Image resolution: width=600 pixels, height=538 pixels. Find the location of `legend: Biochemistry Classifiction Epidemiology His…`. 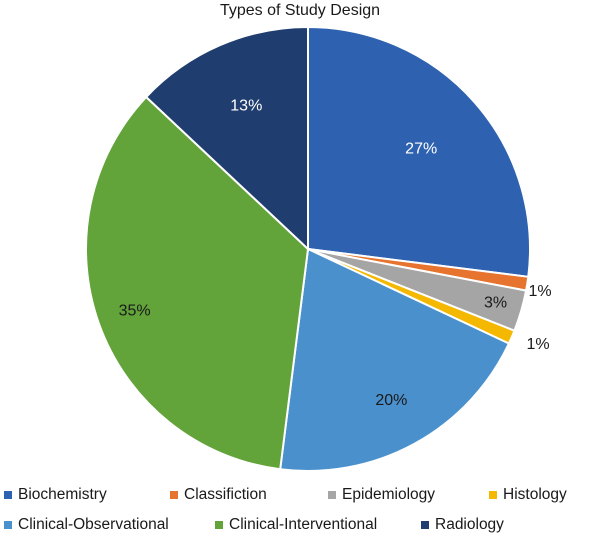

legend: Biochemistry Classifiction Epidemiology His… is located at coordinates (300, 509).